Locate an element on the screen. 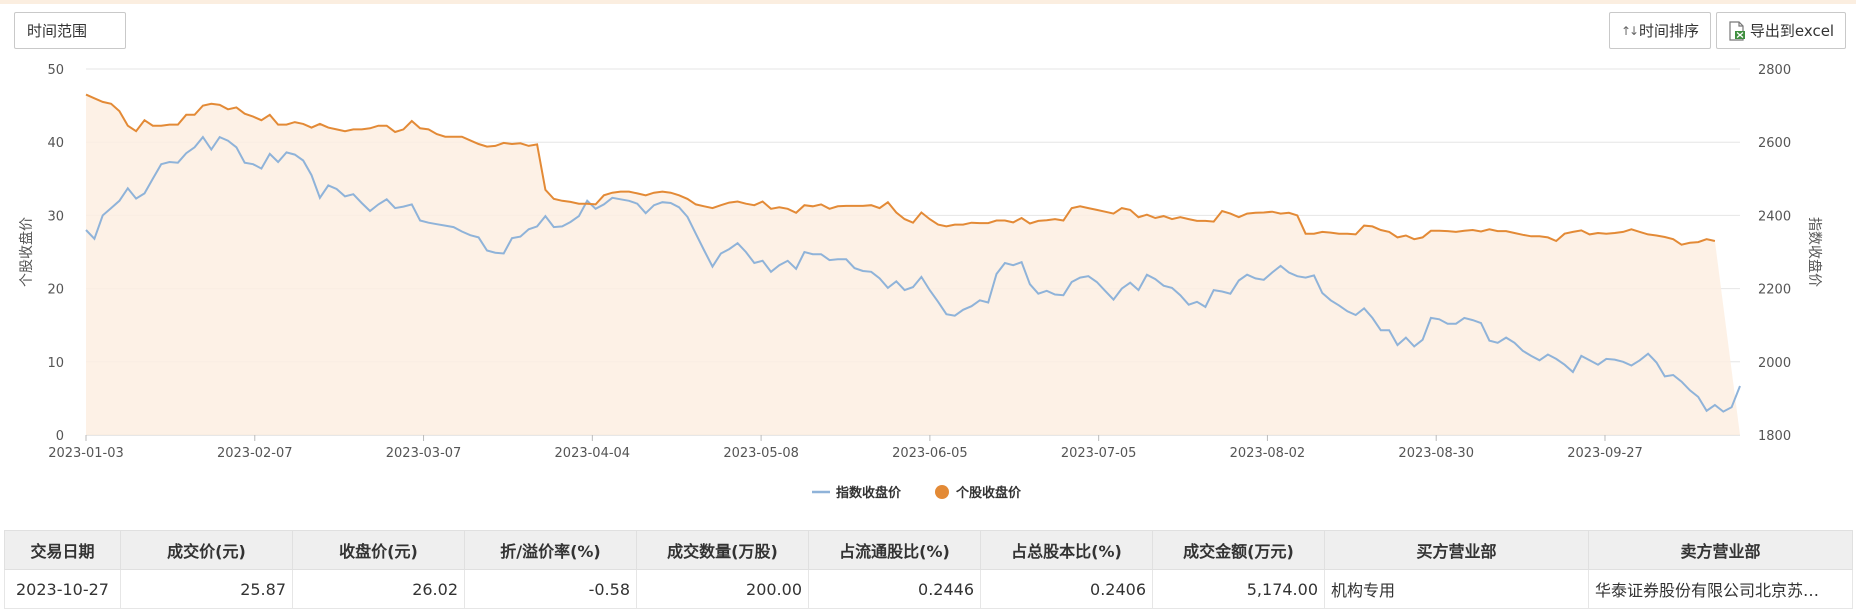  time-sort-label: 时间排序 is located at coordinates (1669, 31).